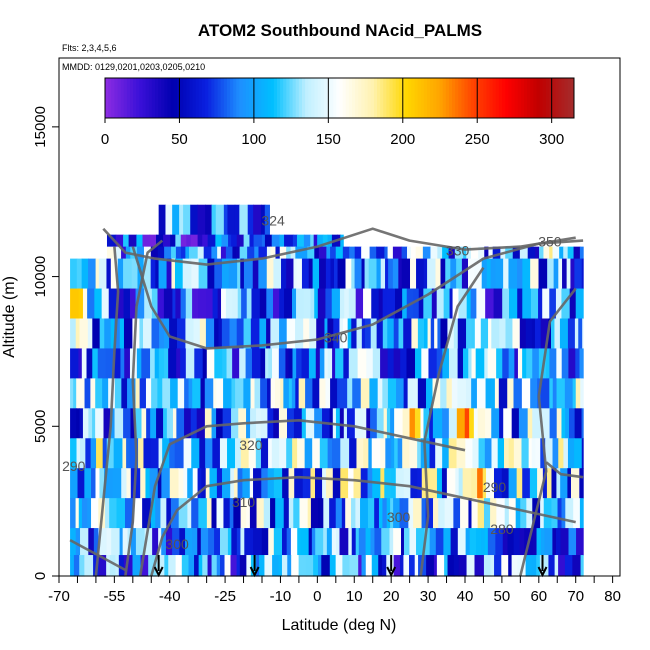  I want to click on y-tick-label: 0, so click(40, 576).